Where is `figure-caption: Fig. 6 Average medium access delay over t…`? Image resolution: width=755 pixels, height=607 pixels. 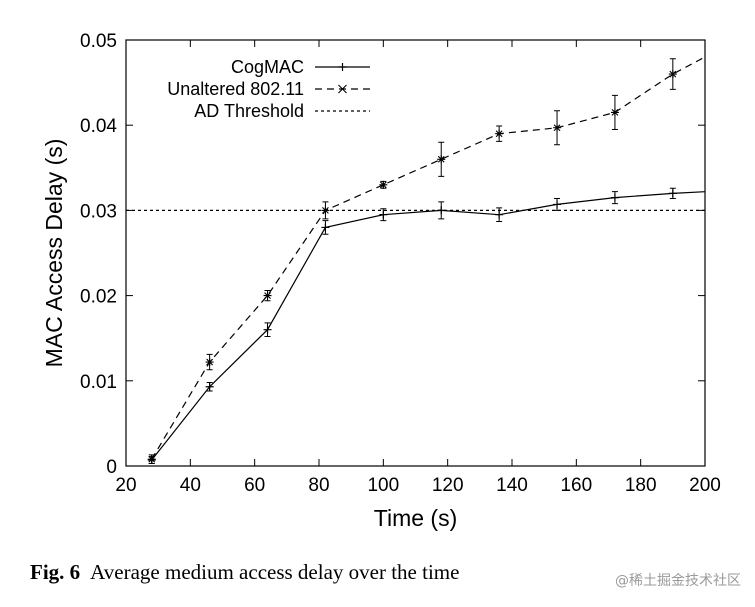
figure-caption: Fig. 6 Average medium access delay over t… is located at coordinates (244, 572).